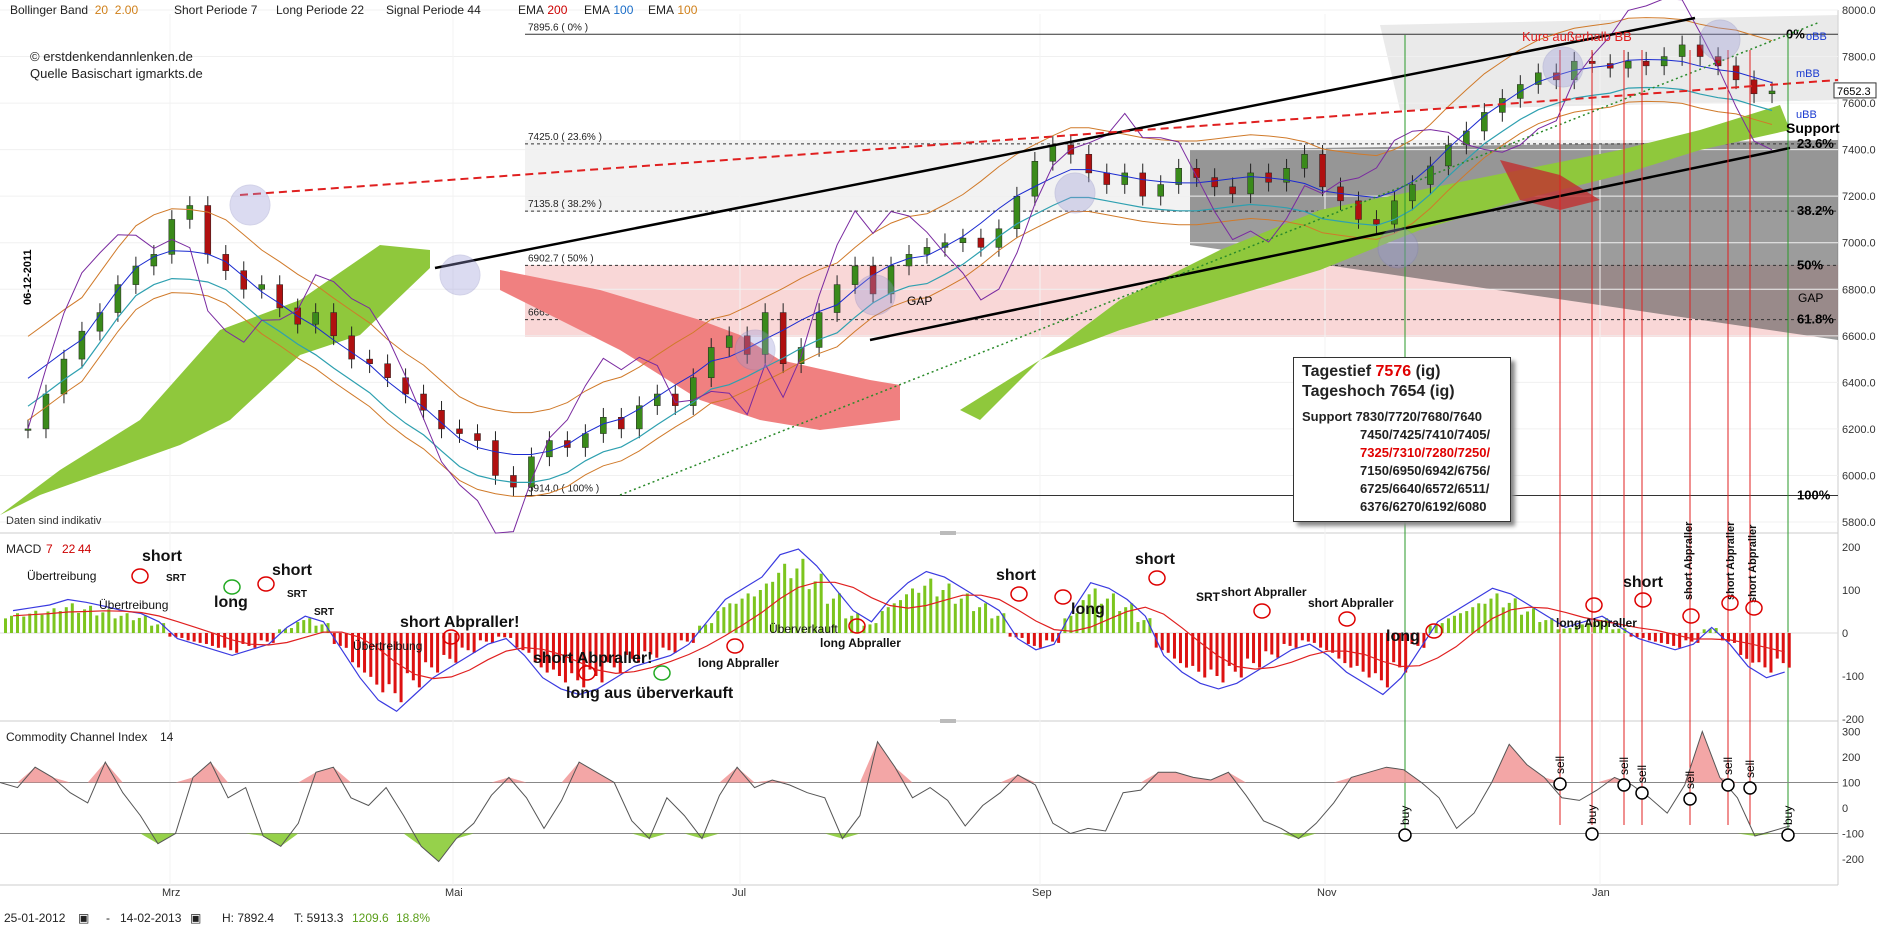 Image resolution: width=1898 pixels, height=929 pixels. What do you see at coordinates (74, 10) in the screenshot?
I see `bb-indicator-label: Bollinger Band 20 2.00` at bounding box center [74, 10].